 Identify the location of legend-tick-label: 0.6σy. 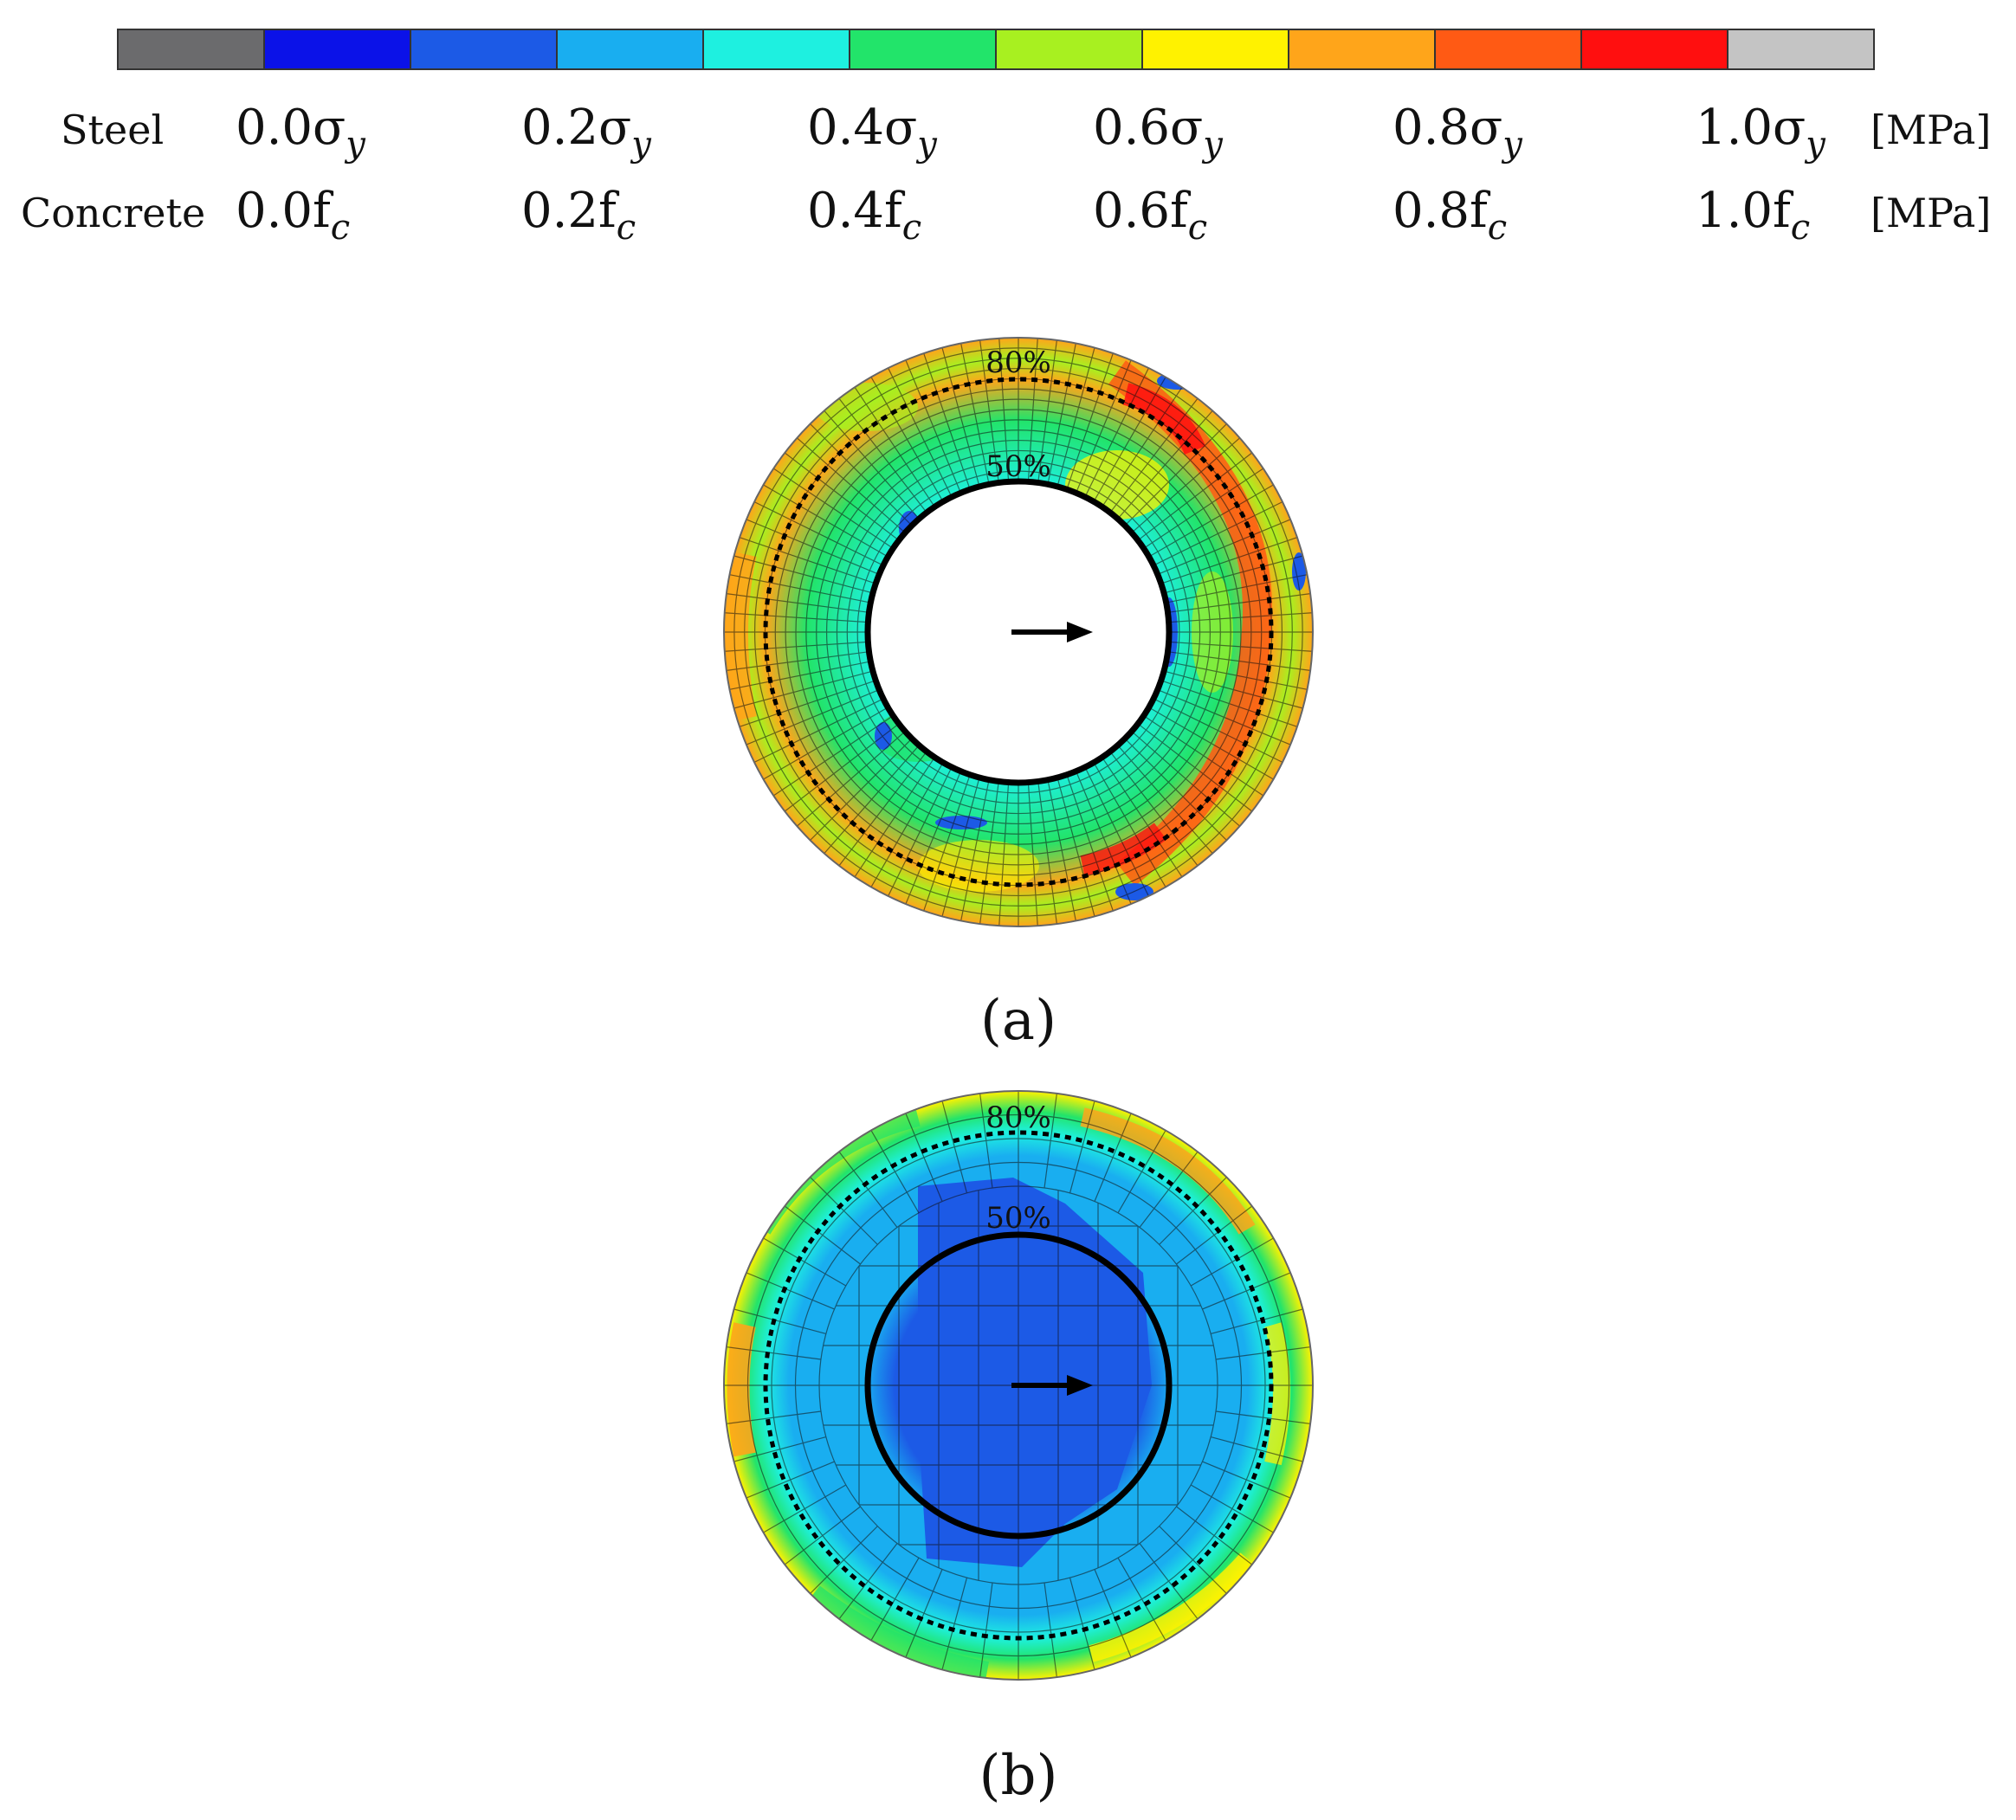
(1158, 132).